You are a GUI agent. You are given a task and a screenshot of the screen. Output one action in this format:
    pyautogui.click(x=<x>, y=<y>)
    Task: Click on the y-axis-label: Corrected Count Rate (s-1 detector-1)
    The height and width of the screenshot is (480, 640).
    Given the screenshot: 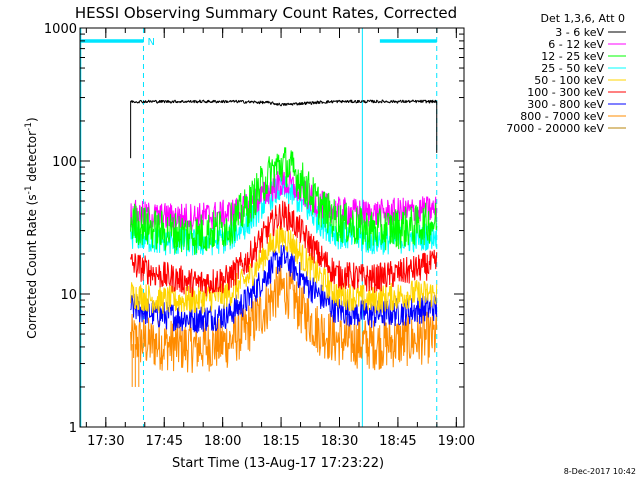 What is the action you would take?
    pyautogui.click(x=31, y=227)
    